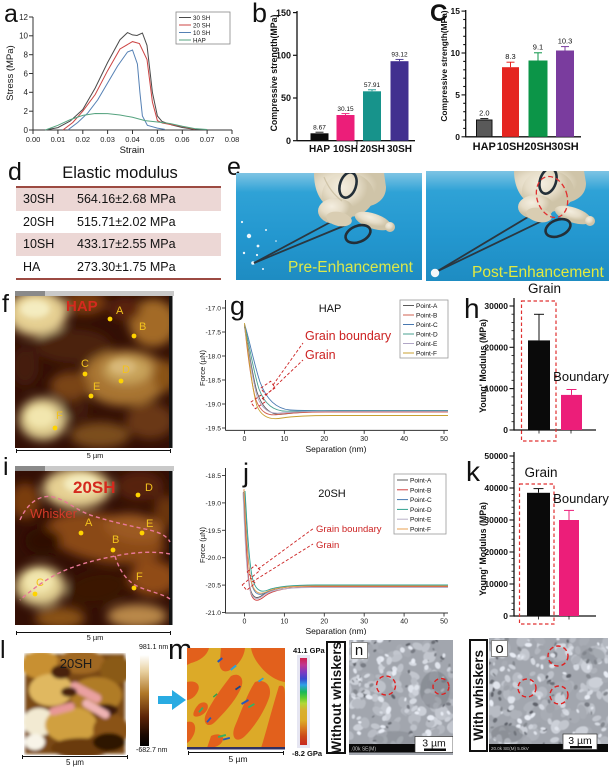  I want to click on svg-text: Strain, so click(132, 150).